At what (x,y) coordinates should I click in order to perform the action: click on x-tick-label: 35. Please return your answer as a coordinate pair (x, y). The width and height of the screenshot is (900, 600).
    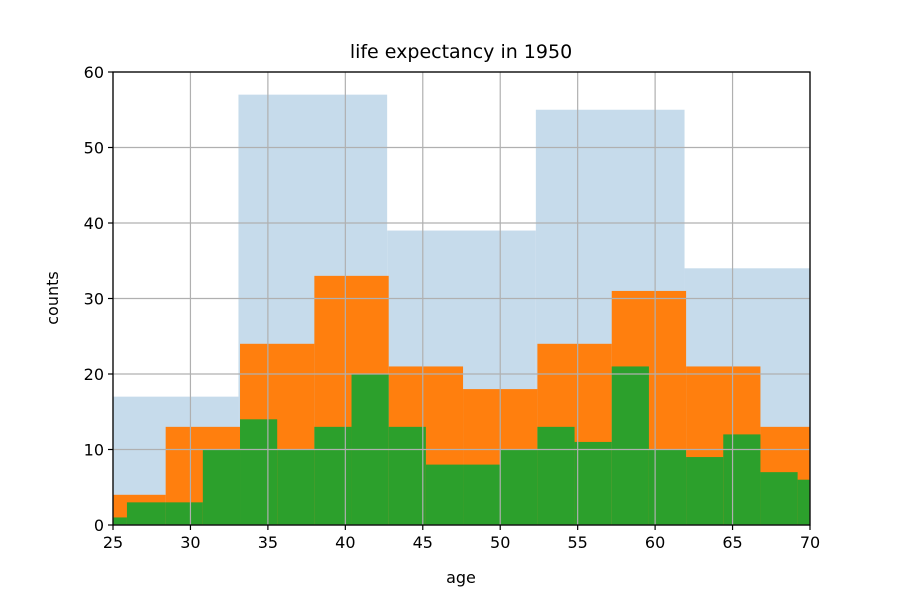
    Looking at the image, I should click on (268, 542).